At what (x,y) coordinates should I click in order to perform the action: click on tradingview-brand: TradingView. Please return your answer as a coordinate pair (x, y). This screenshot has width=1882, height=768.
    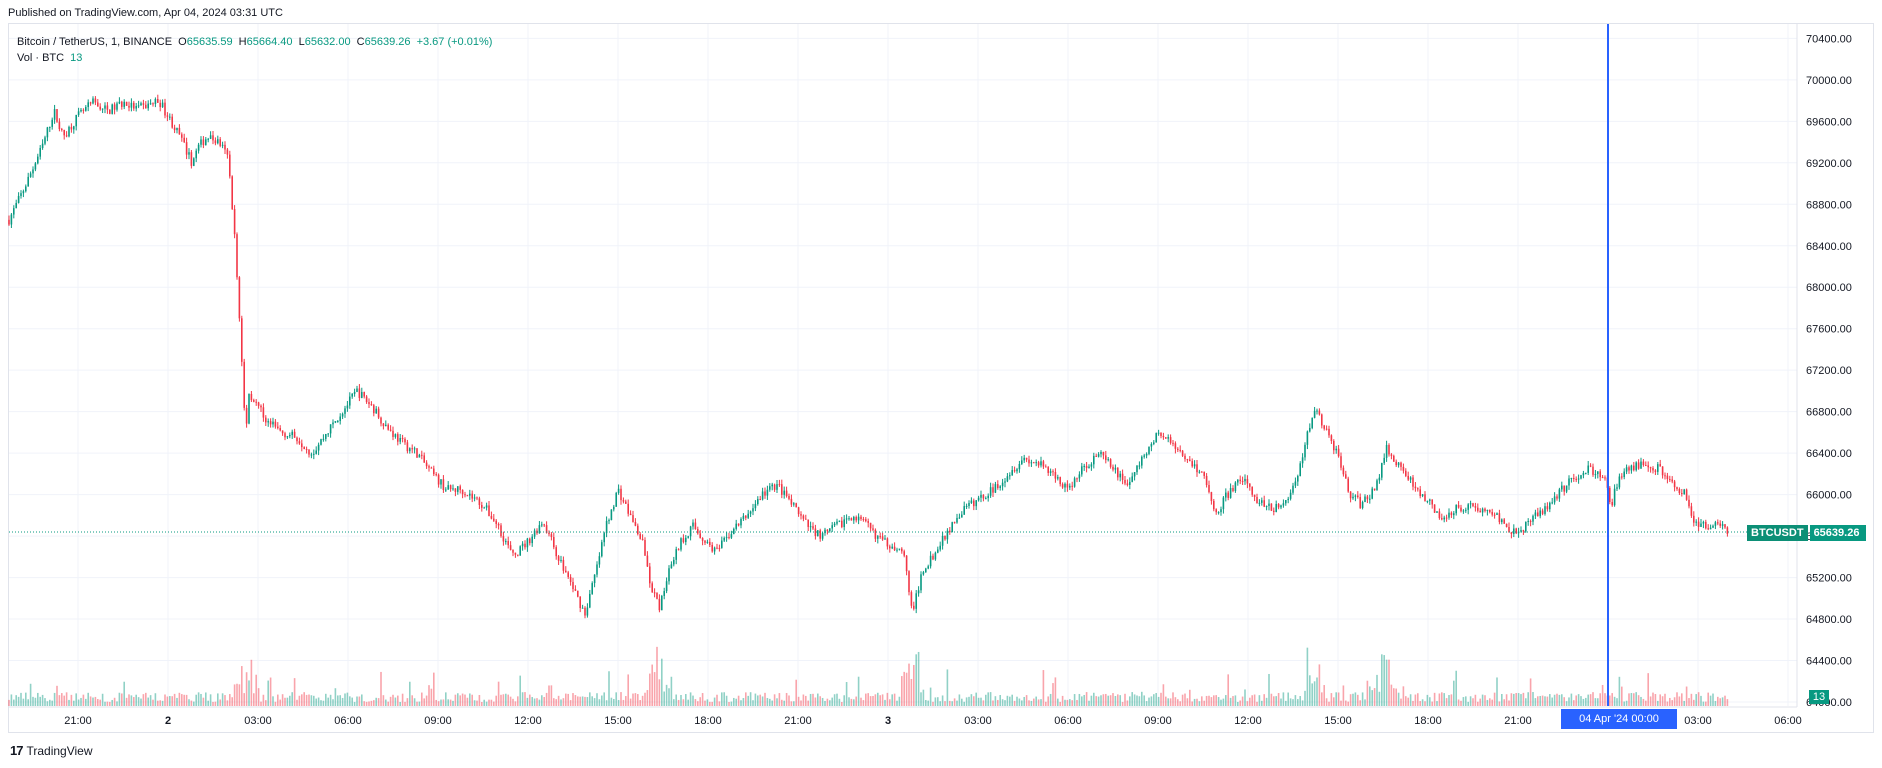
    Looking at the image, I should click on (59, 750).